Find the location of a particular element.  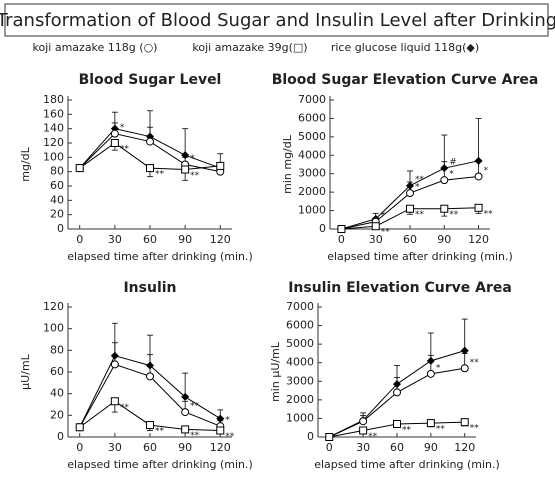

x-tick-label: 60 is located at coordinates (150, 447).